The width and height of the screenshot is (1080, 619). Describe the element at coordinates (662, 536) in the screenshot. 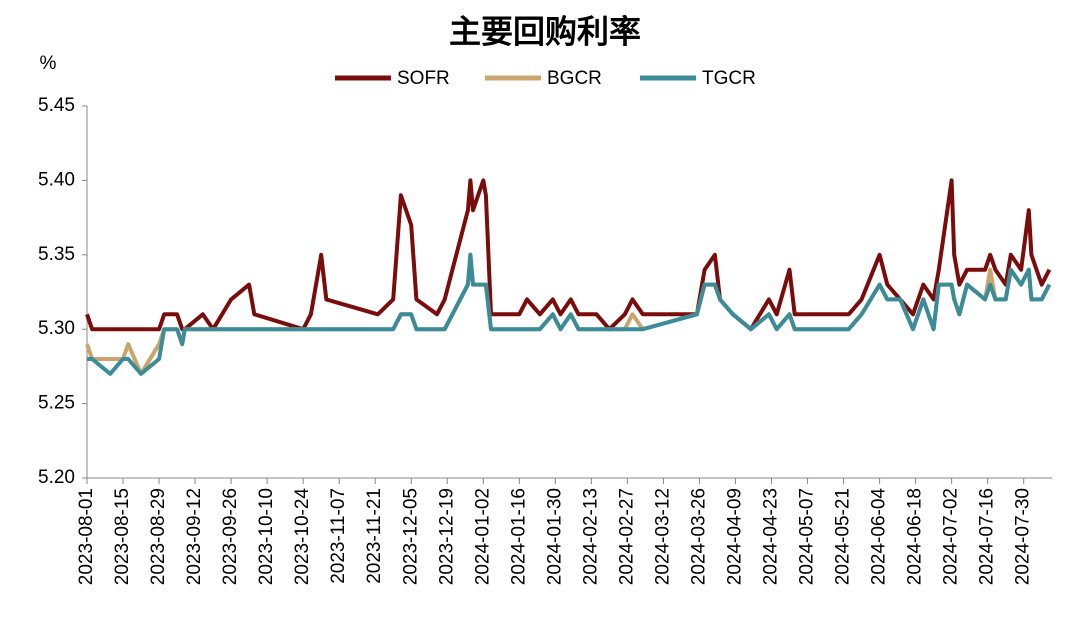

I see `x-tick-label: 2024-03-12` at that location.